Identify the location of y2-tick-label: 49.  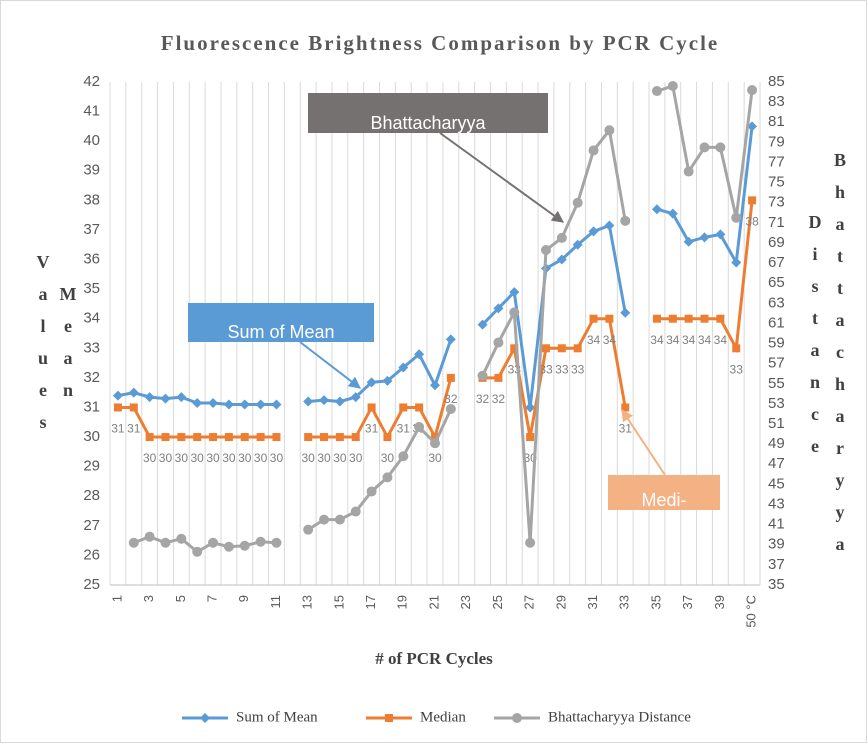
(776, 443).